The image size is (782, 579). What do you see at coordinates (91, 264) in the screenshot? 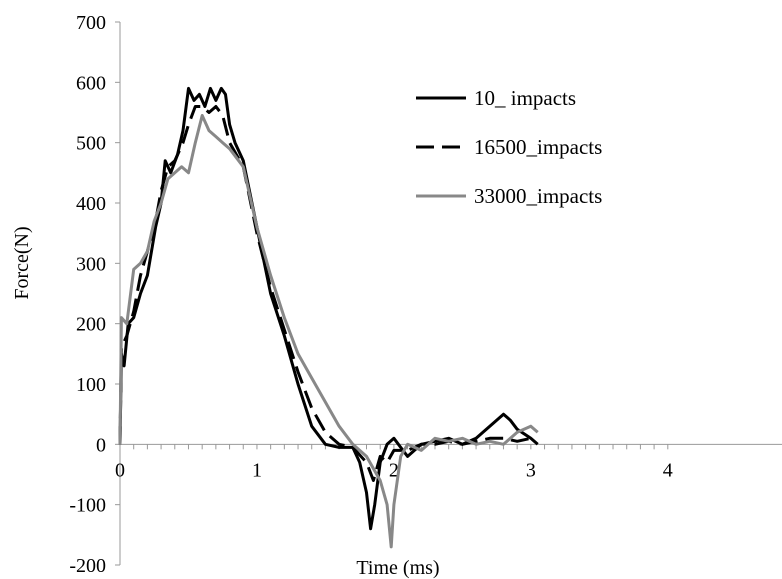
I see `y-tick-label: 300` at bounding box center [91, 264].